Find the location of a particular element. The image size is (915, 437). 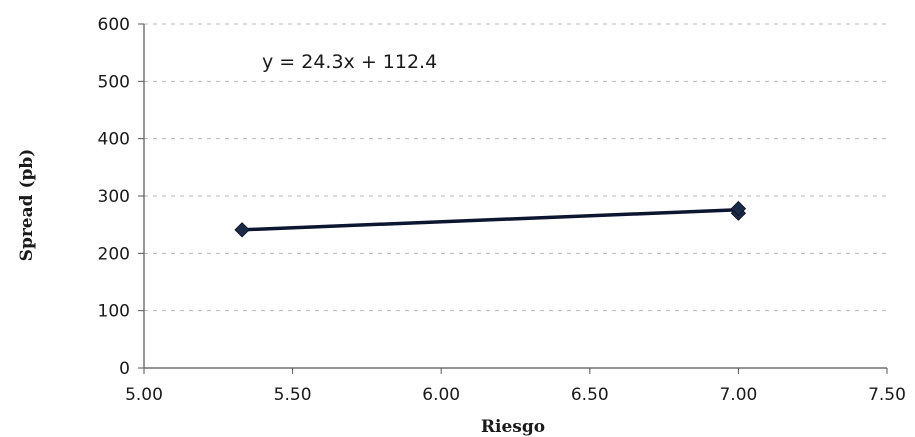

x-tick-label: 7.00 is located at coordinates (738, 395).